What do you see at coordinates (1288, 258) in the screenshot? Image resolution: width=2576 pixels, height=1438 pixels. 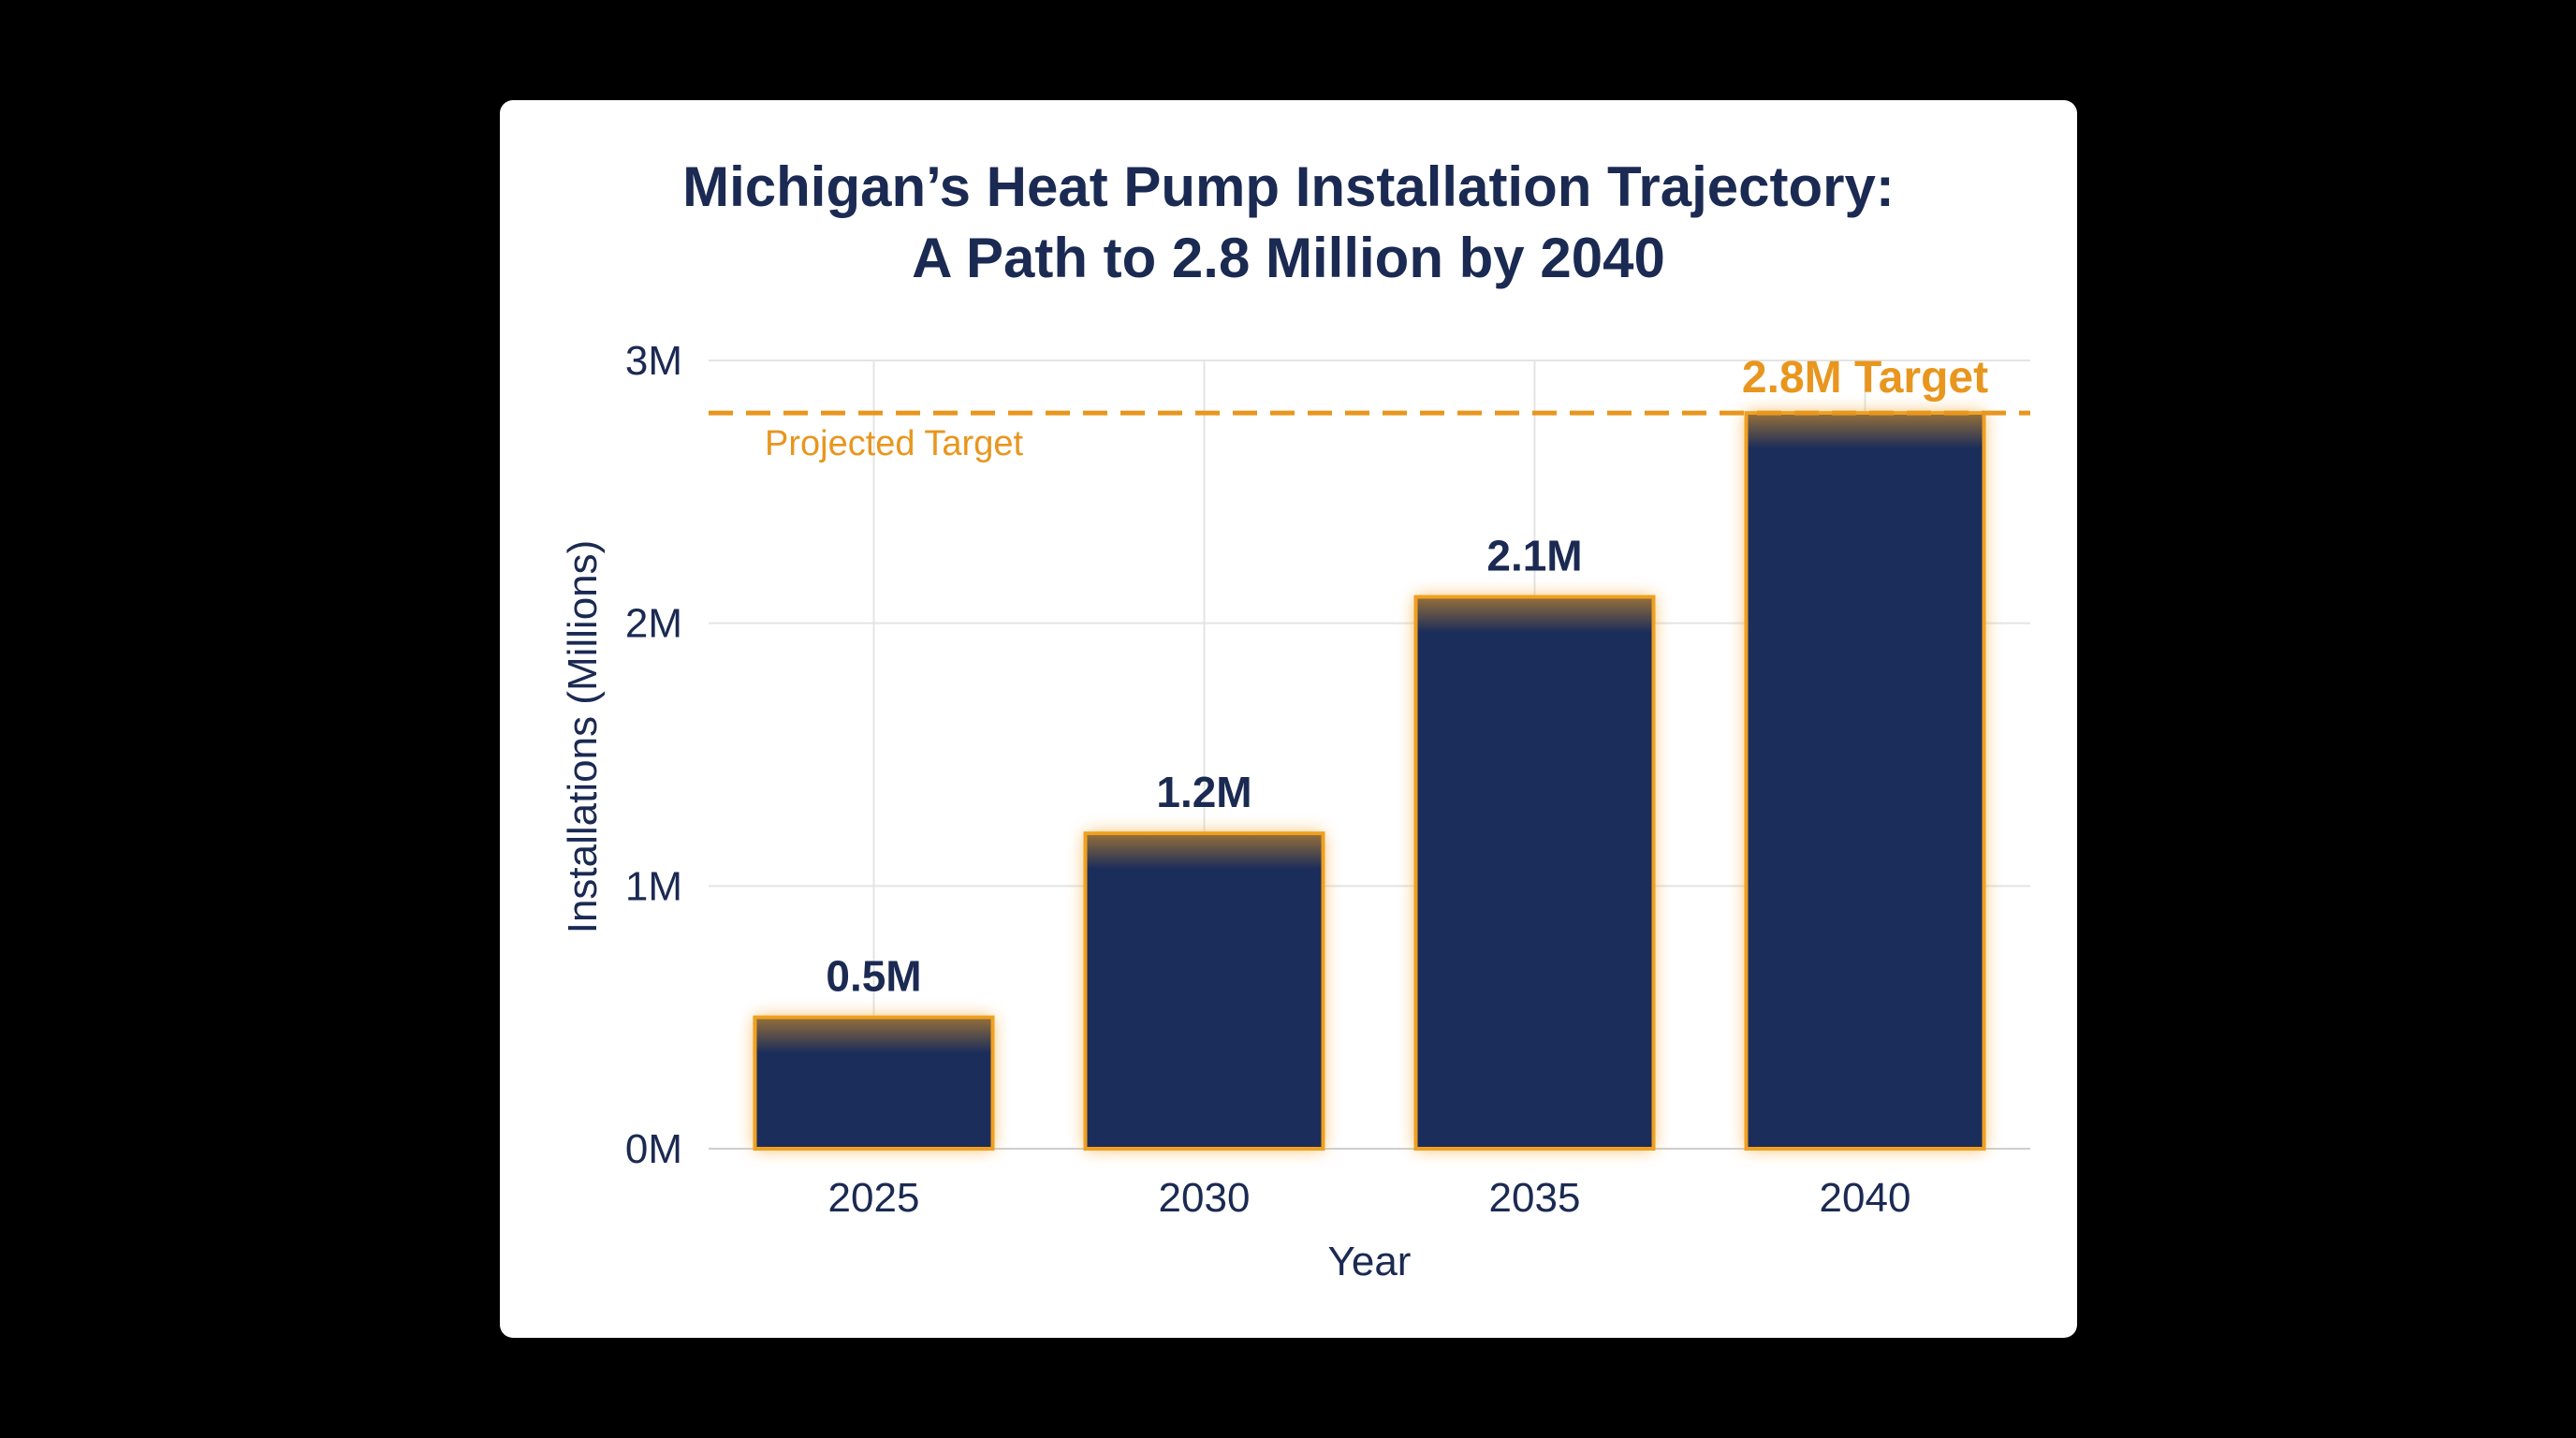 I see `chart-title-line-2: A Path to 2.8 Million by 2040` at bounding box center [1288, 258].